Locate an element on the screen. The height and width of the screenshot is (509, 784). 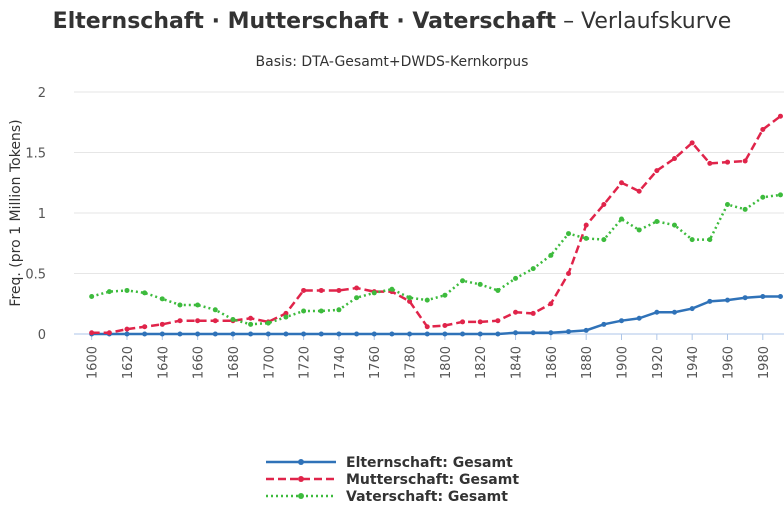
x-tick-label: 1620 is located at coordinates (128, 362).